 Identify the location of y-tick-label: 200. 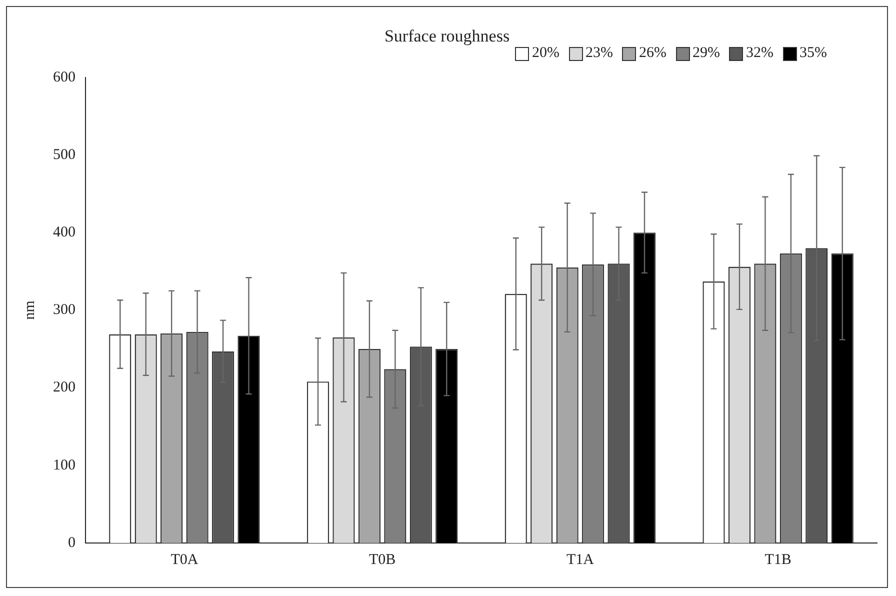
(64, 388).